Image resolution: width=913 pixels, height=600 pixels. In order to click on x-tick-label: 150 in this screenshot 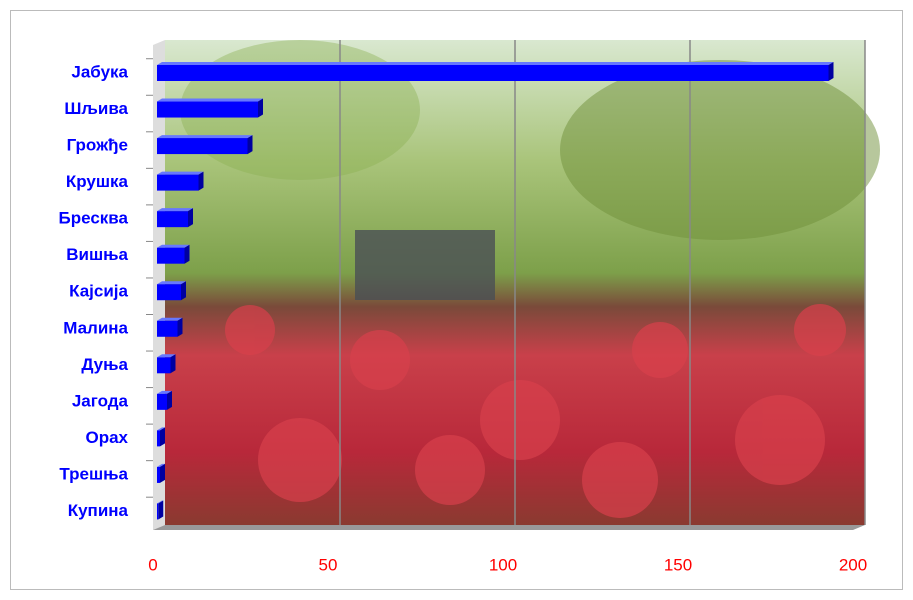, I will do `click(678, 564)`.